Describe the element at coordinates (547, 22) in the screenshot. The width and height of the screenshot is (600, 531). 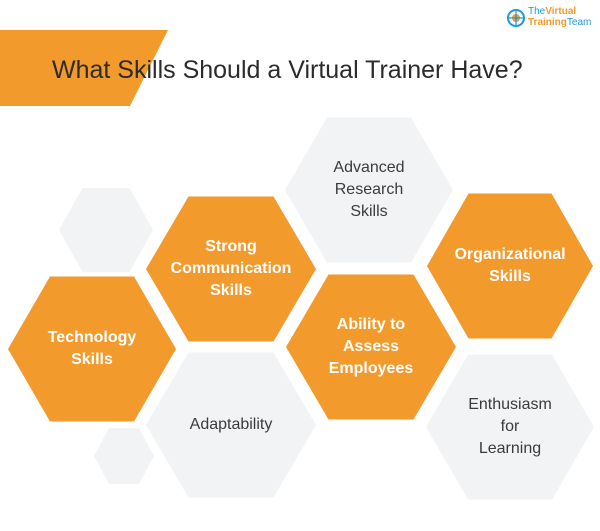
I see `logo-training: Training` at that location.